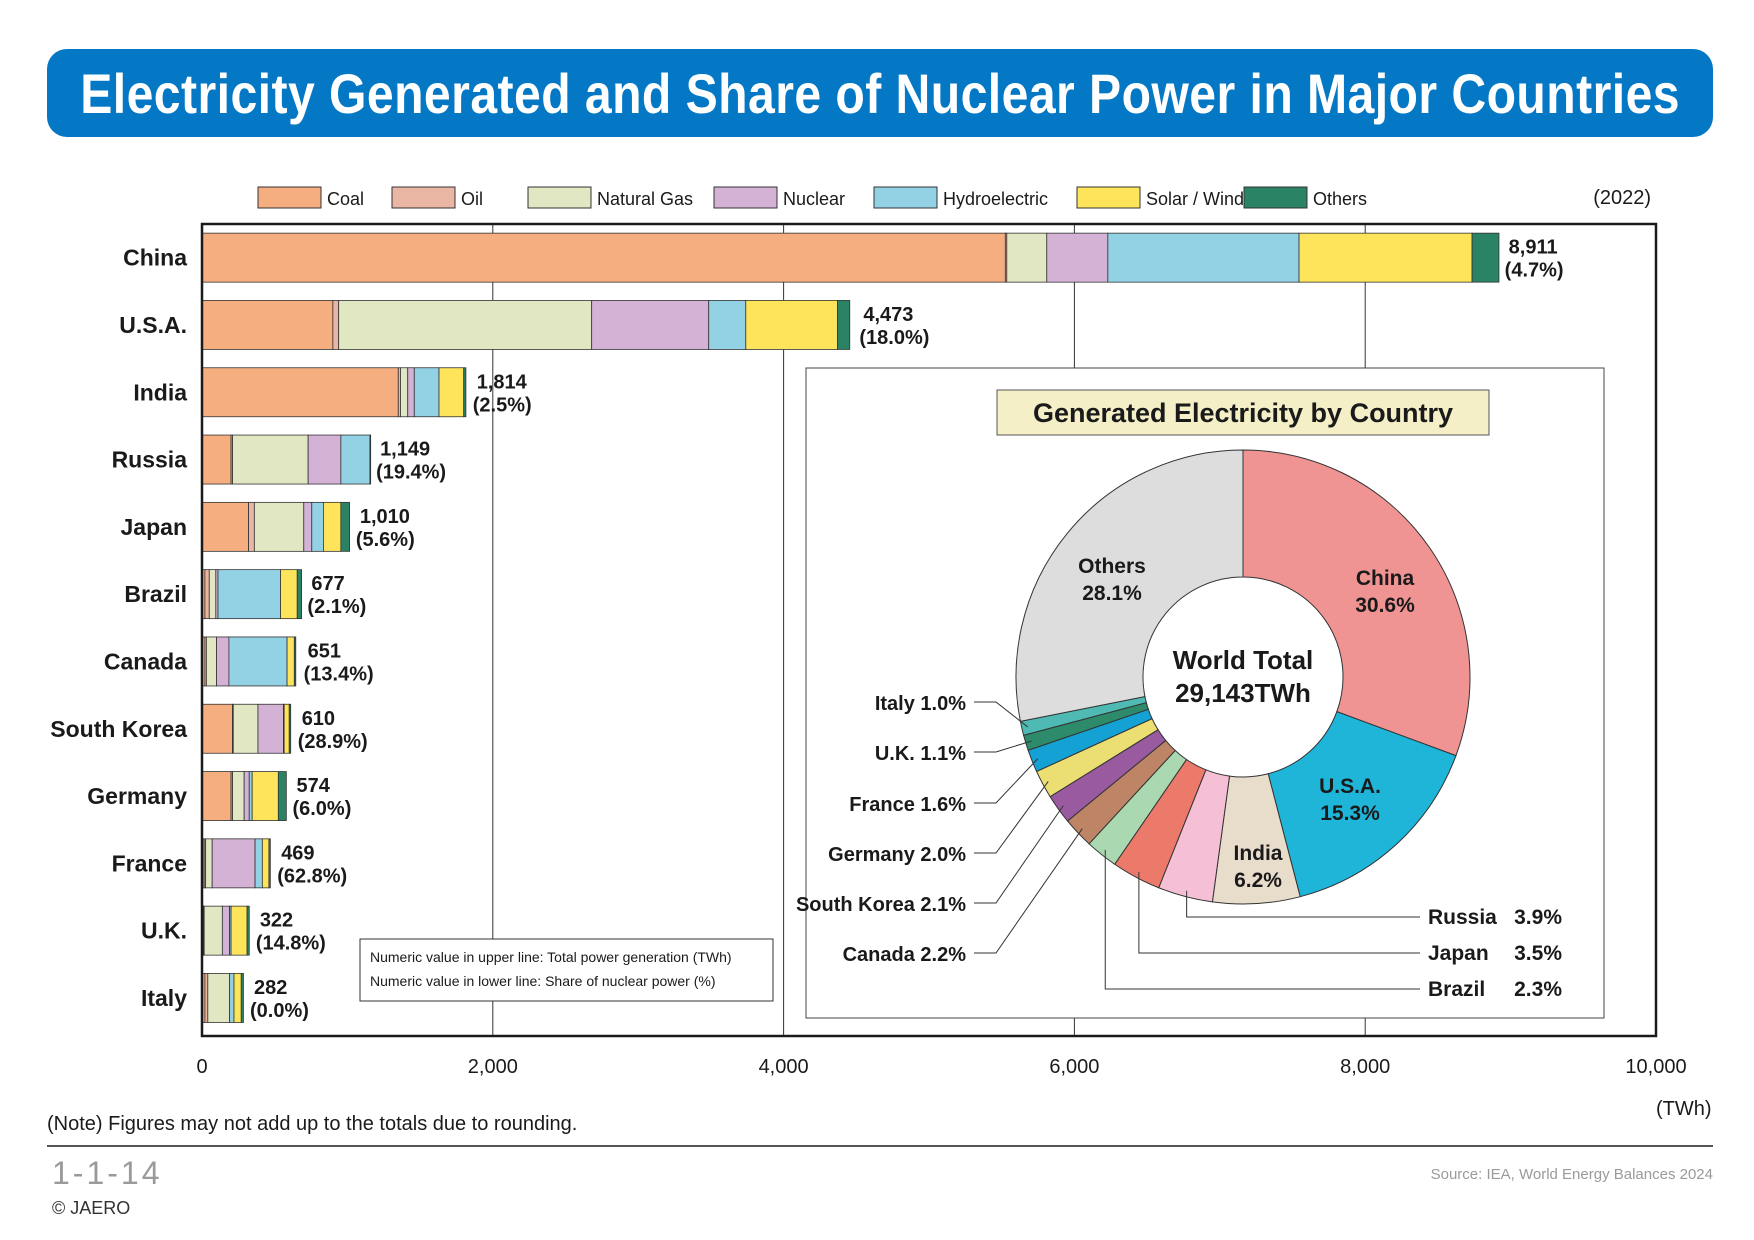  What do you see at coordinates (321, 809) in the screenshot?
I see `nuclear-share-label: (6.0%)` at bounding box center [321, 809].